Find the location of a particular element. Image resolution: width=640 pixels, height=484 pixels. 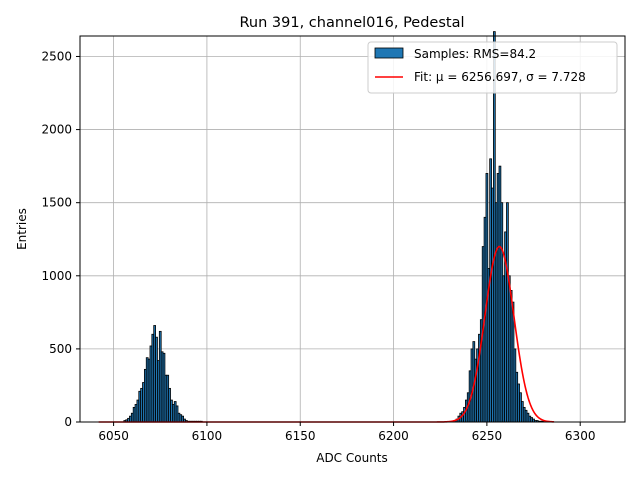

y-tick-label: 2000 is located at coordinates (56, 130).